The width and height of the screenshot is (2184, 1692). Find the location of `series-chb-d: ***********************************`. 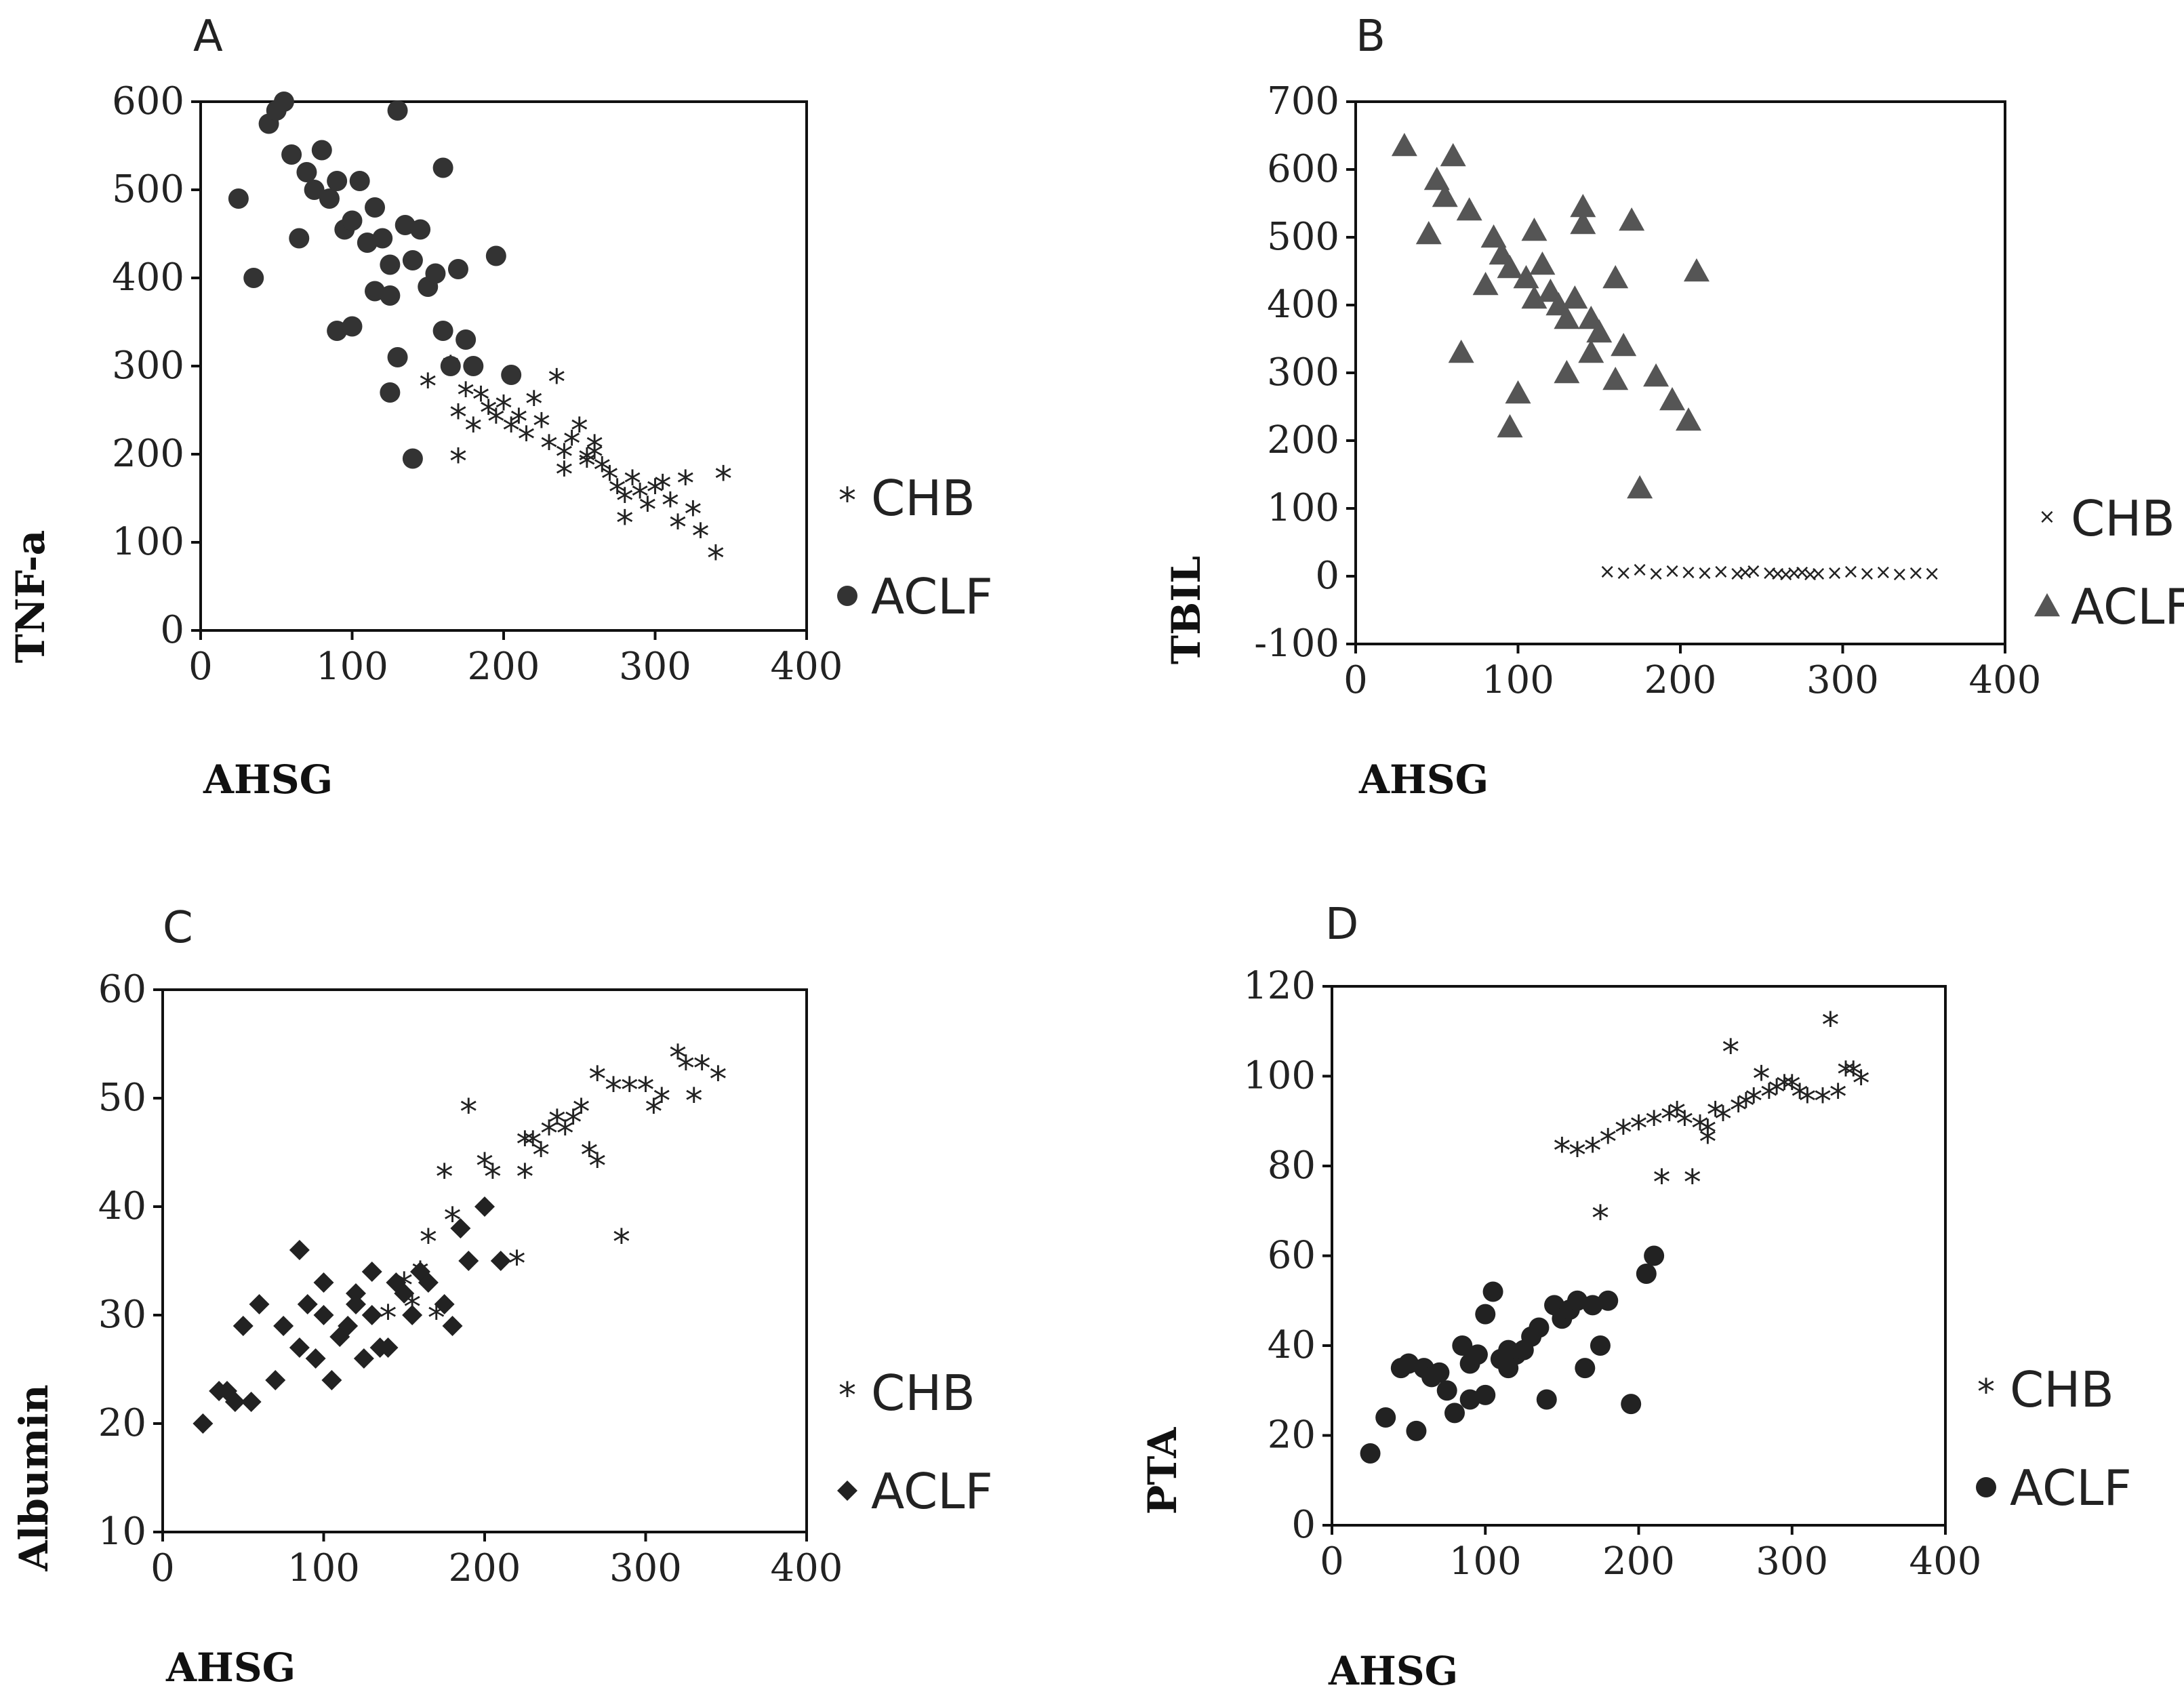

series-chb-d: *********************************** is located at coordinates (1711, 1122).